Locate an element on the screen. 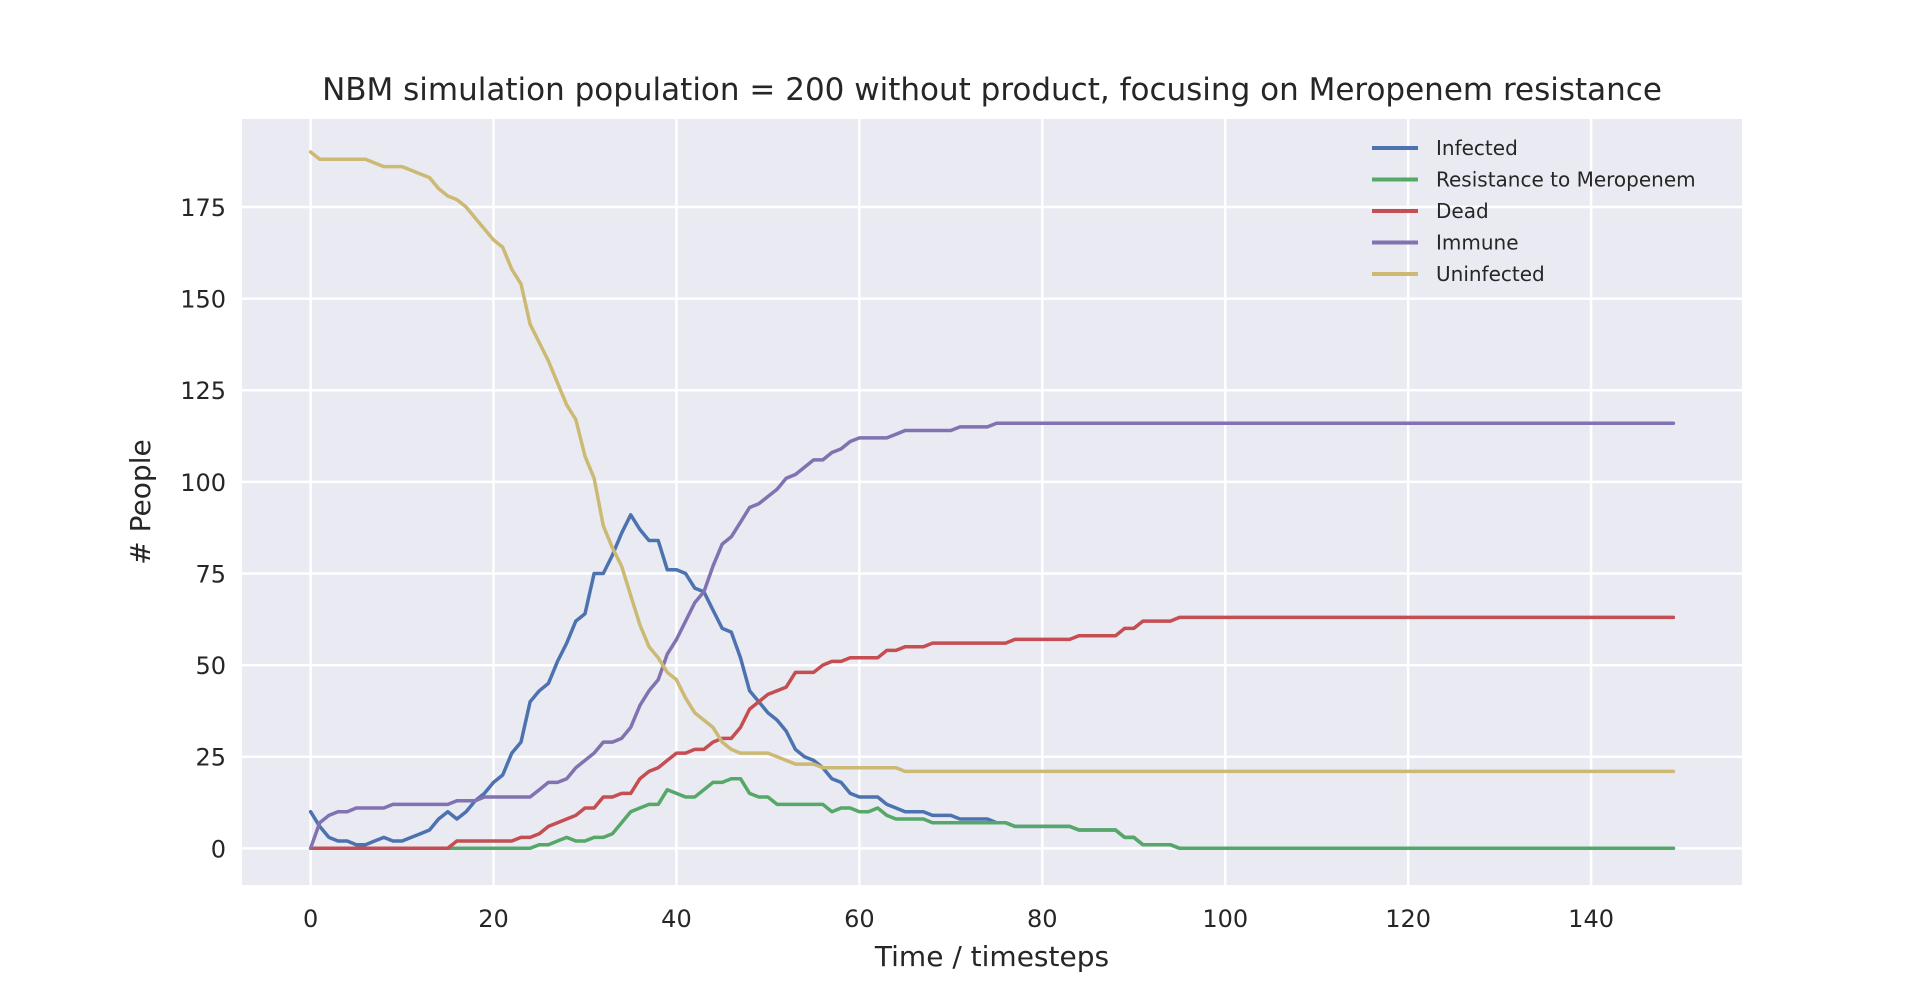 Image resolution: width=1920 pixels, height=983 pixels. x-tick-label: 80 is located at coordinates (1042, 919).